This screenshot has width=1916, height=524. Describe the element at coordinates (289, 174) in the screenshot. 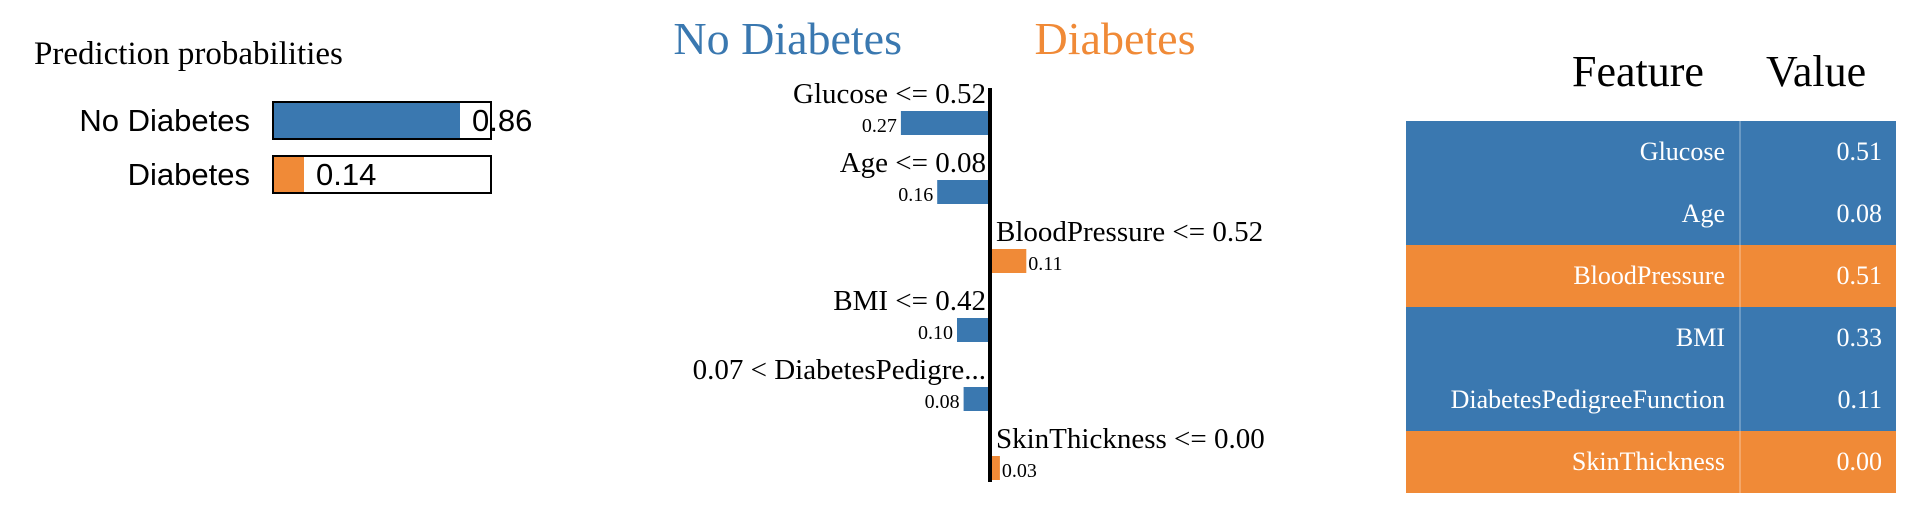

I see `prob-fill-diabetes` at that location.